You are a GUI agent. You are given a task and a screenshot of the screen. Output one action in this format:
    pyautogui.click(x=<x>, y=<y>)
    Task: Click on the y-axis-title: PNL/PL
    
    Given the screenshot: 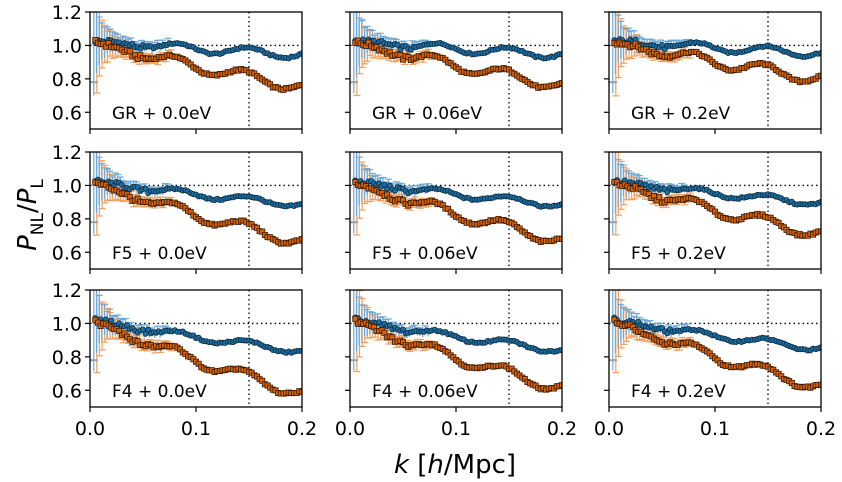 What is the action you would take?
    pyautogui.click(x=30, y=215)
    